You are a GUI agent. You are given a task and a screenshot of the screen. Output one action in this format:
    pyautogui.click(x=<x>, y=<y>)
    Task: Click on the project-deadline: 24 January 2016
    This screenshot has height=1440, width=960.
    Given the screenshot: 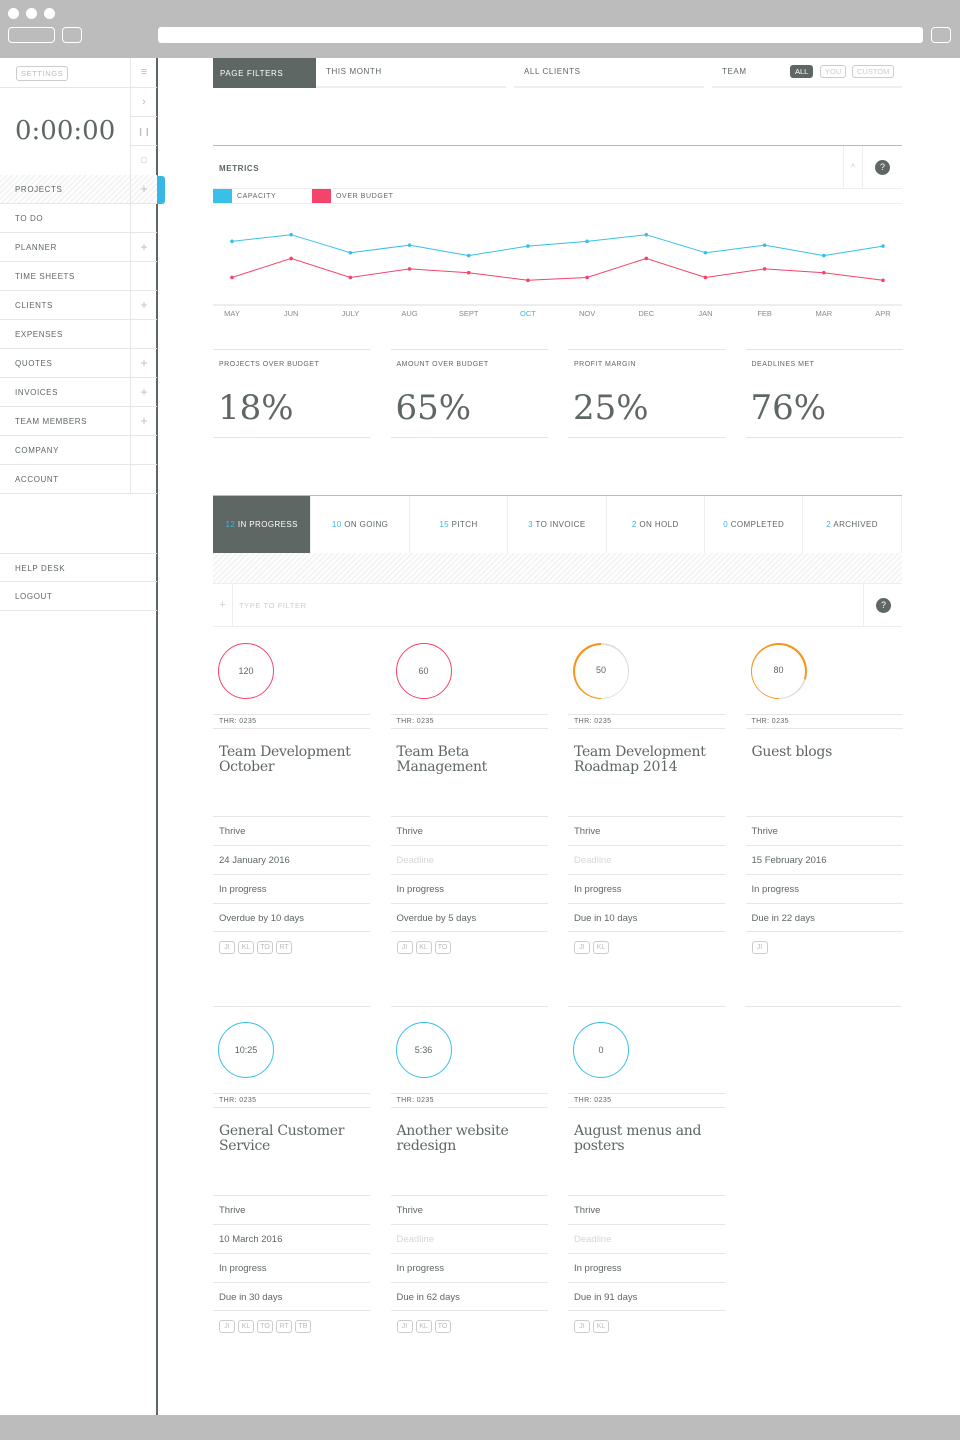 What is the action you would take?
    pyautogui.click(x=291, y=859)
    